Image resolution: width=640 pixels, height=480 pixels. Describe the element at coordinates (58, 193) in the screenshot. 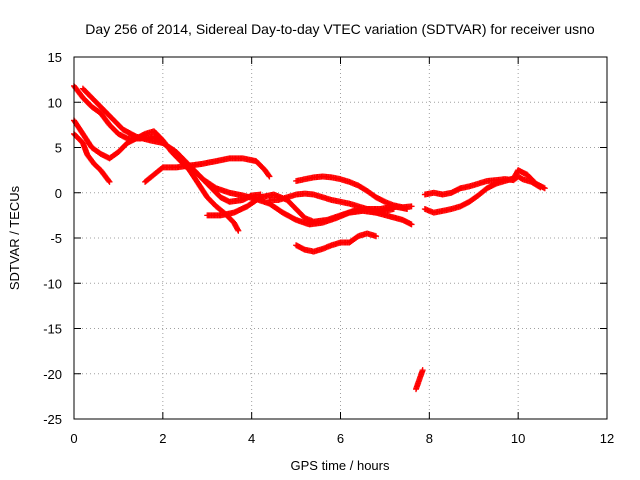

I see `y-tick-label: 0` at that location.